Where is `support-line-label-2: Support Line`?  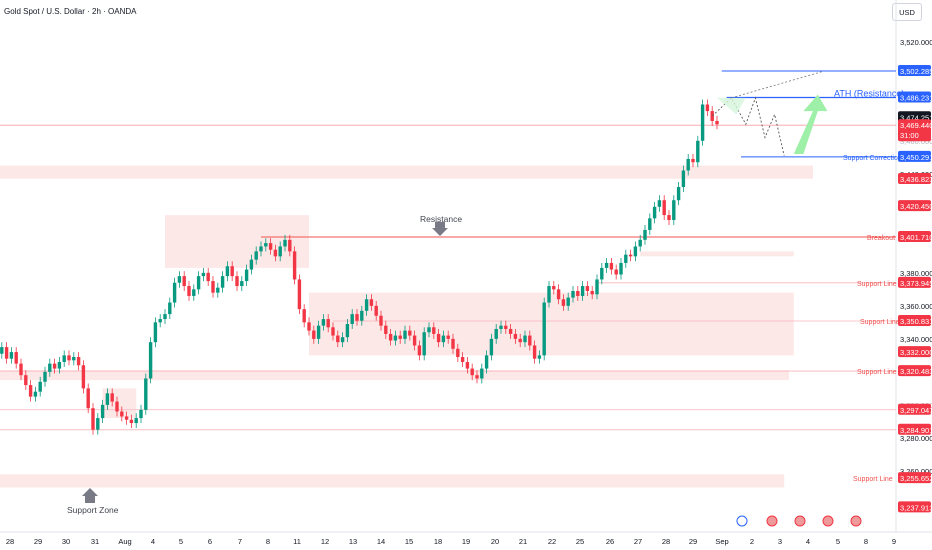
support-line-label-2: Support Line is located at coordinates (877, 372).